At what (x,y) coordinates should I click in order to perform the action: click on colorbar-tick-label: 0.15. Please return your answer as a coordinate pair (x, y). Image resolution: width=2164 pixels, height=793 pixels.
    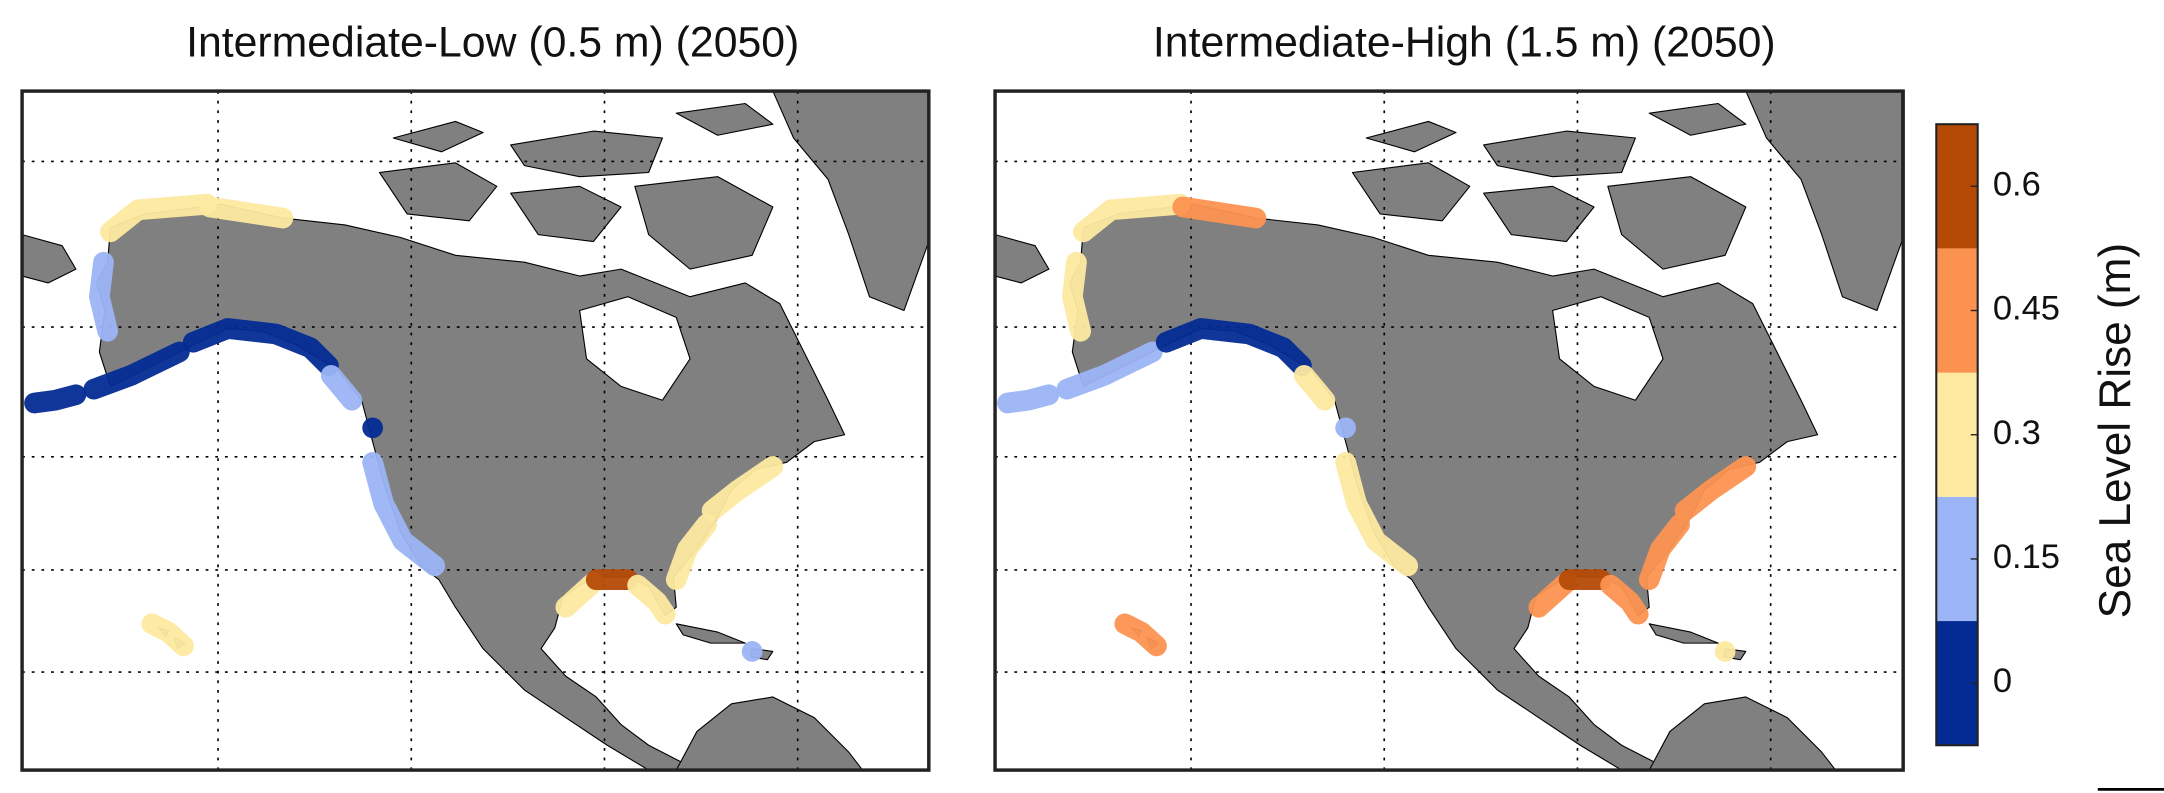
    Looking at the image, I should click on (2026, 557).